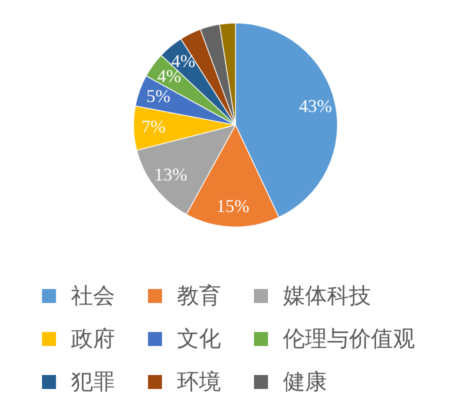 The height and width of the screenshot is (407, 471). What do you see at coordinates (154, 126) in the screenshot?
I see `data-label: 7%` at bounding box center [154, 126].